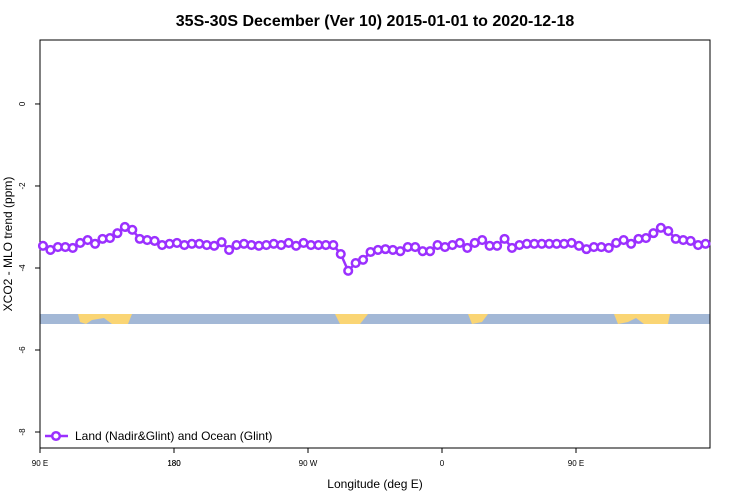  What do you see at coordinates (374, 484) in the screenshot?
I see `x-axis-label: Longitude (deg E)` at bounding box center [374, 484].